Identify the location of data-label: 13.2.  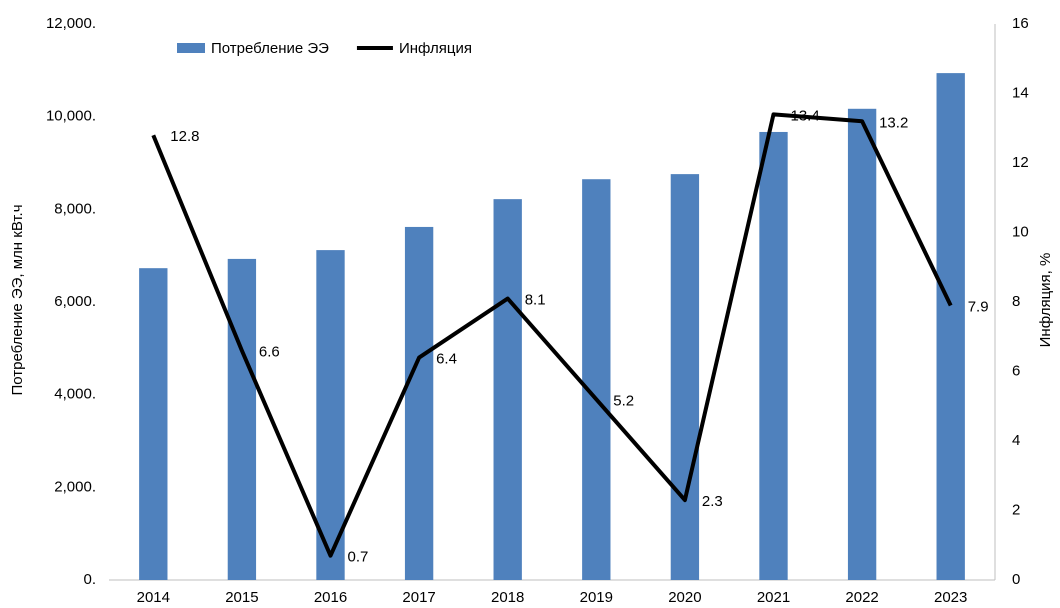
(893, 122).